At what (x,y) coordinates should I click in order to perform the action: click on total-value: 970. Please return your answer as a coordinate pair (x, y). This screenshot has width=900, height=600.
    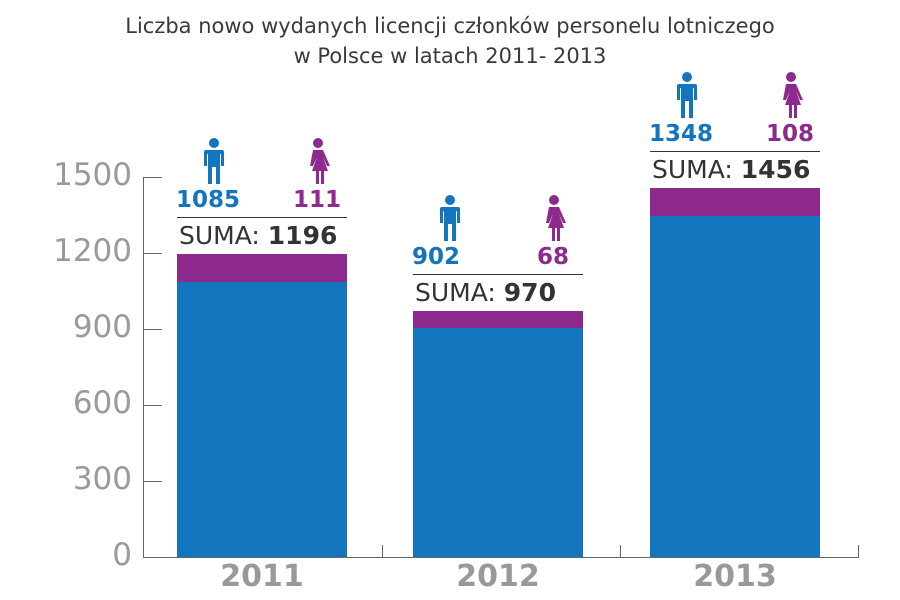
    Looking at the image, I should click on (529, 293).